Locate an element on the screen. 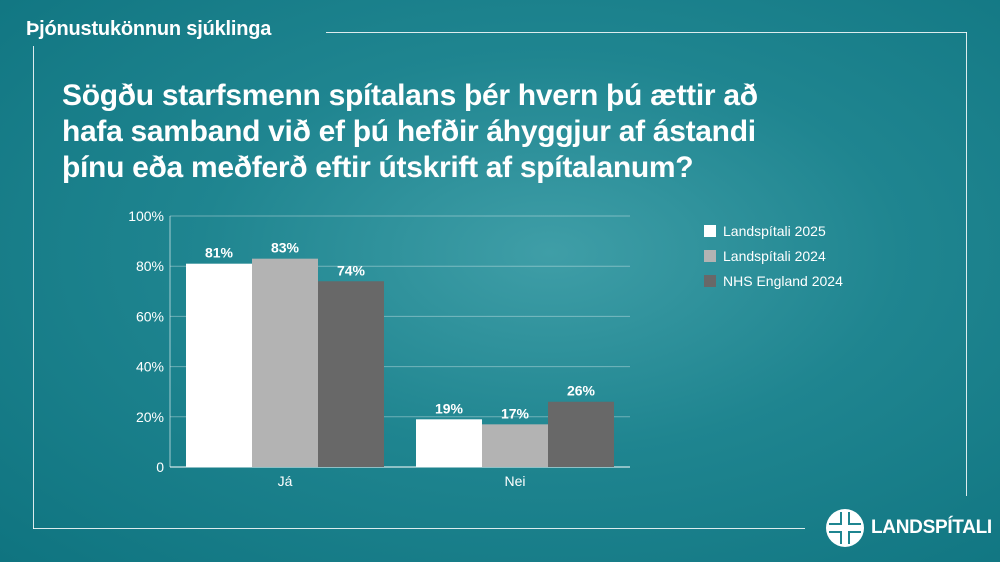 The height and width of the screenshot is (562, 1000). legend-item-0: Landspítali 2025 is located at coordinates (773, 230).